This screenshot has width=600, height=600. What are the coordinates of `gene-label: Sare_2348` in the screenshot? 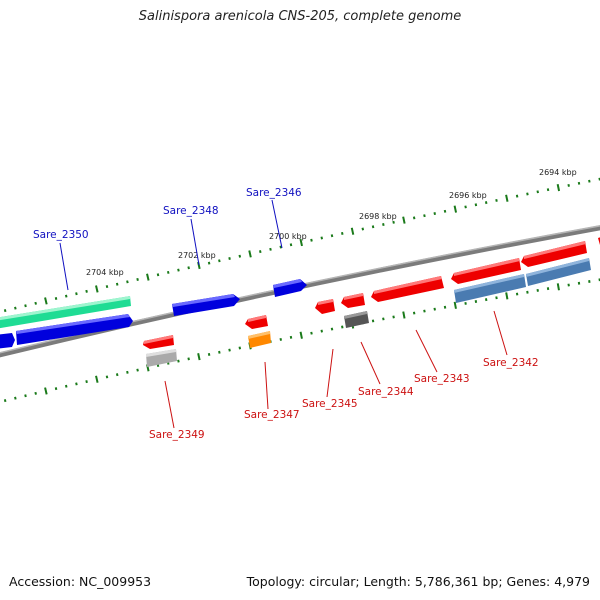 It's located at (191, 211).